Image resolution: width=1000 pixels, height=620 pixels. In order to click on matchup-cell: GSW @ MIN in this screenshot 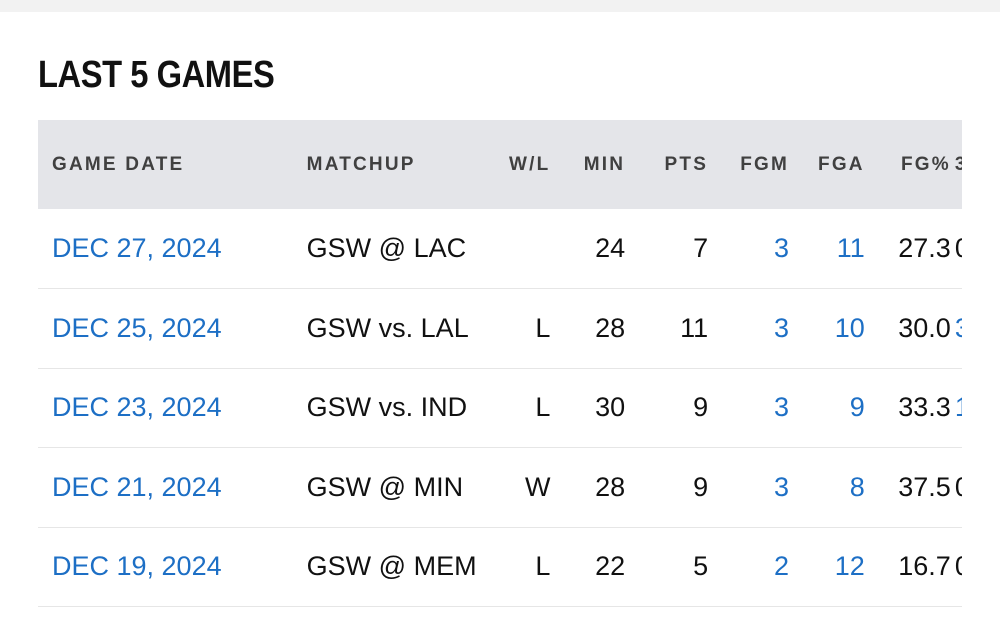, I will do `click(385, 486)`.